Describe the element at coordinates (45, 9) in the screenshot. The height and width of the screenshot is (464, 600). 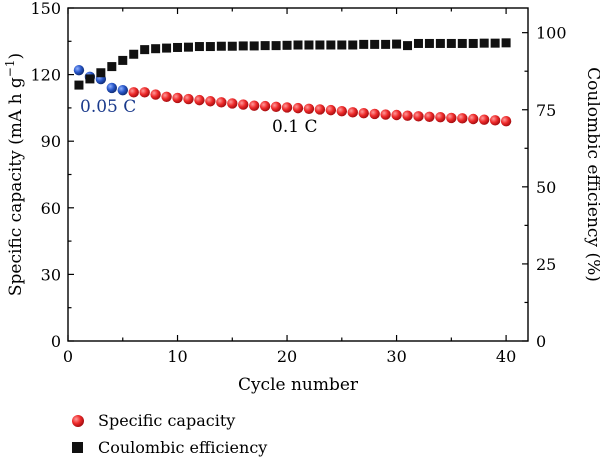
I see `y-left-tick-label: 150` at that location.